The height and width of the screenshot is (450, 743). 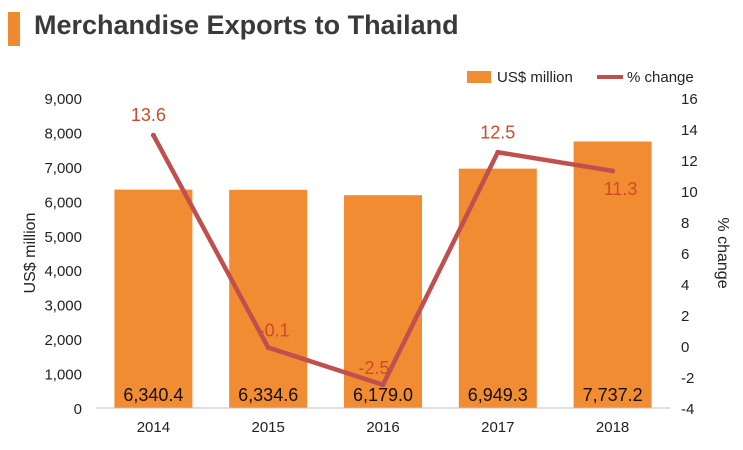 What do you see at coordinates (153, 395) in the screenshot?
I see `bar-data-label: 6,340.4` at bounding box center [153, 395].